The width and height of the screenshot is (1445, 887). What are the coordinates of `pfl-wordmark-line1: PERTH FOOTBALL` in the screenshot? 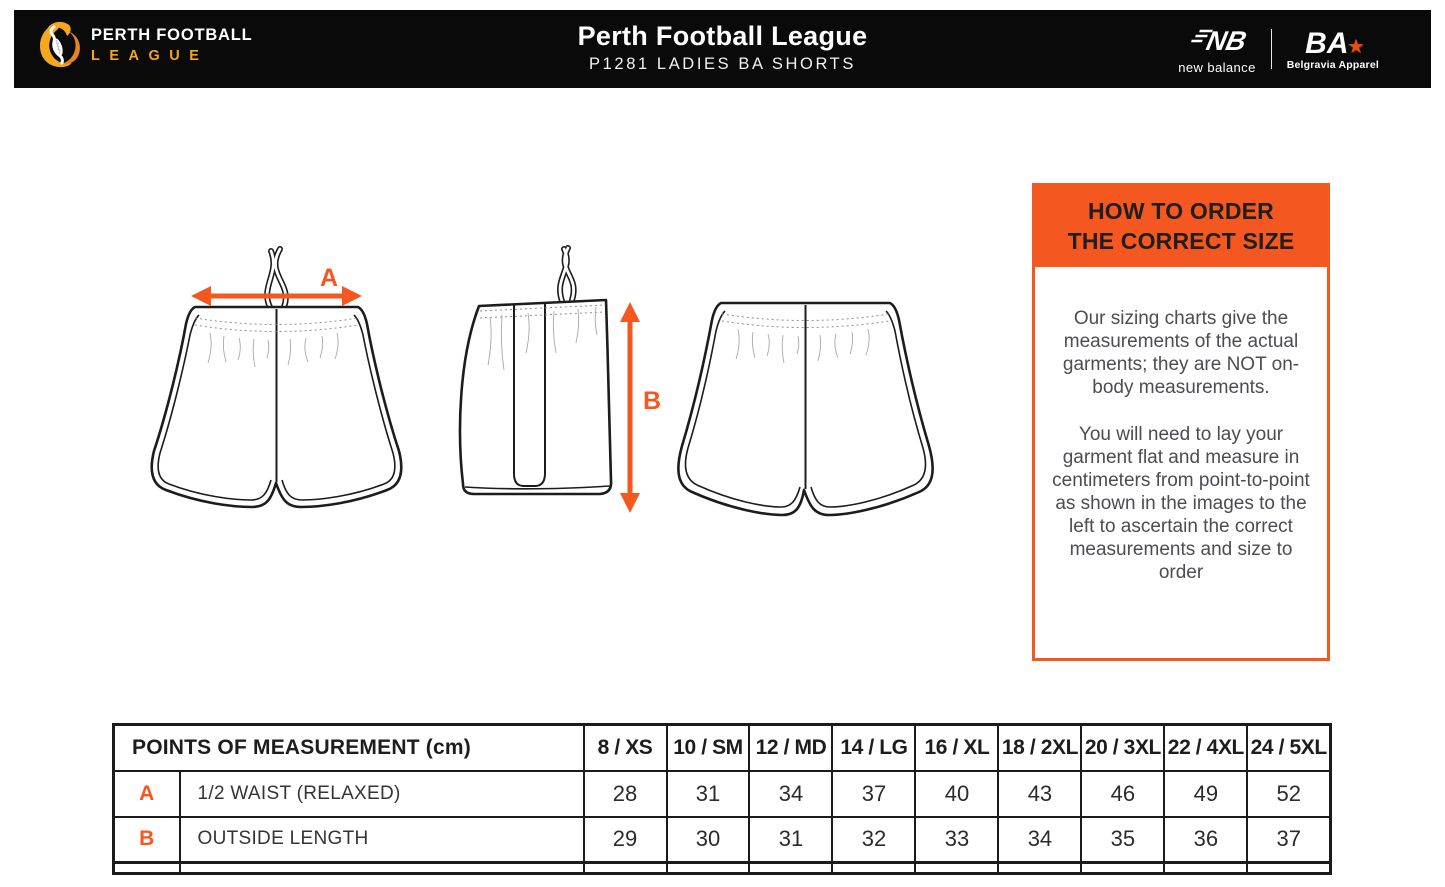 It's located at (172, 35).